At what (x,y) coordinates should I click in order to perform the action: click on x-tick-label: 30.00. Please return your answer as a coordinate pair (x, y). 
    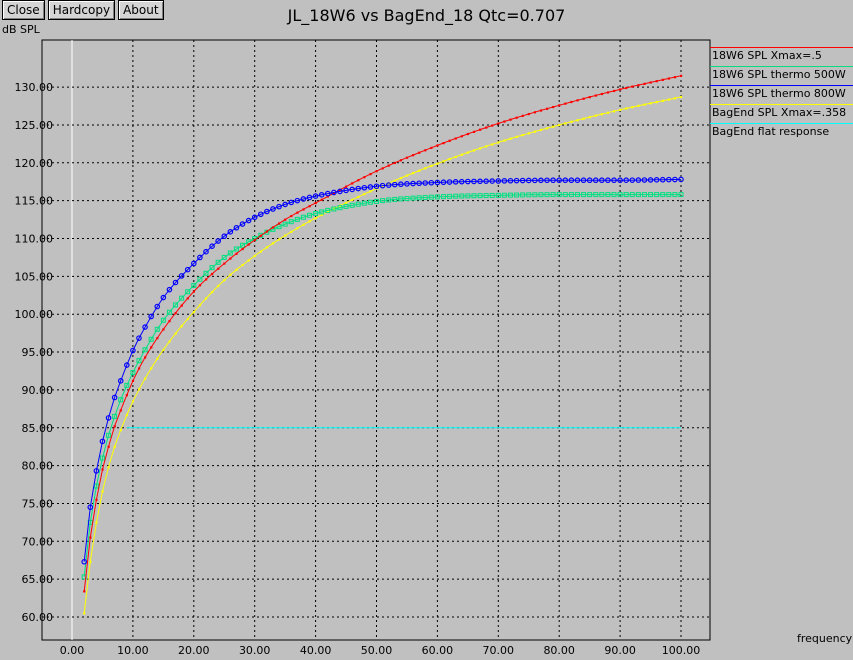
    Looking at the image, I should click on (255, 650).